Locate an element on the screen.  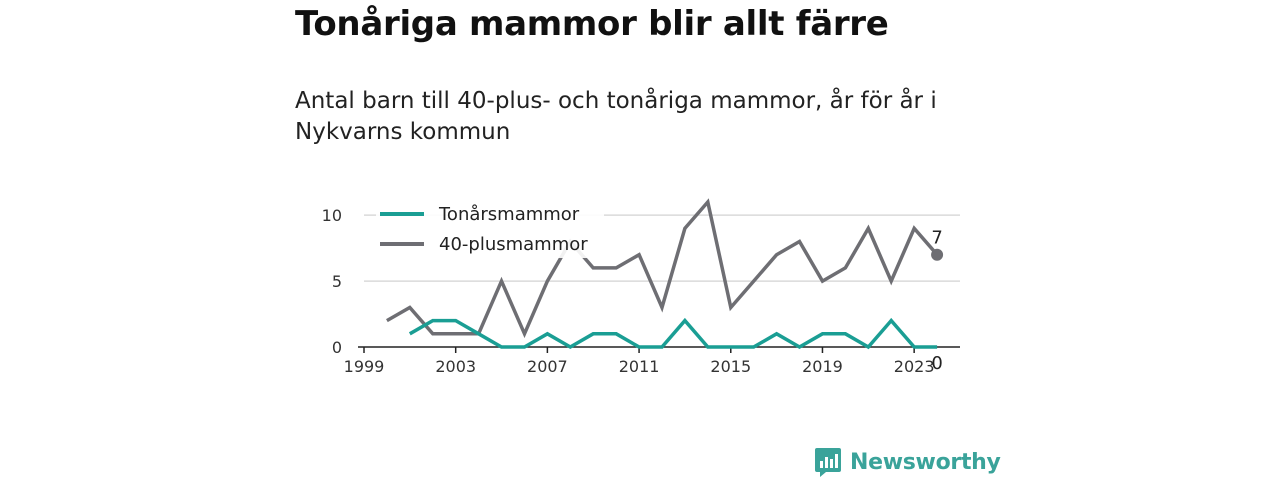
x-axis: 1999 2003 2007 2011 2015 2019 2023 is located at coordinates (652, 361).